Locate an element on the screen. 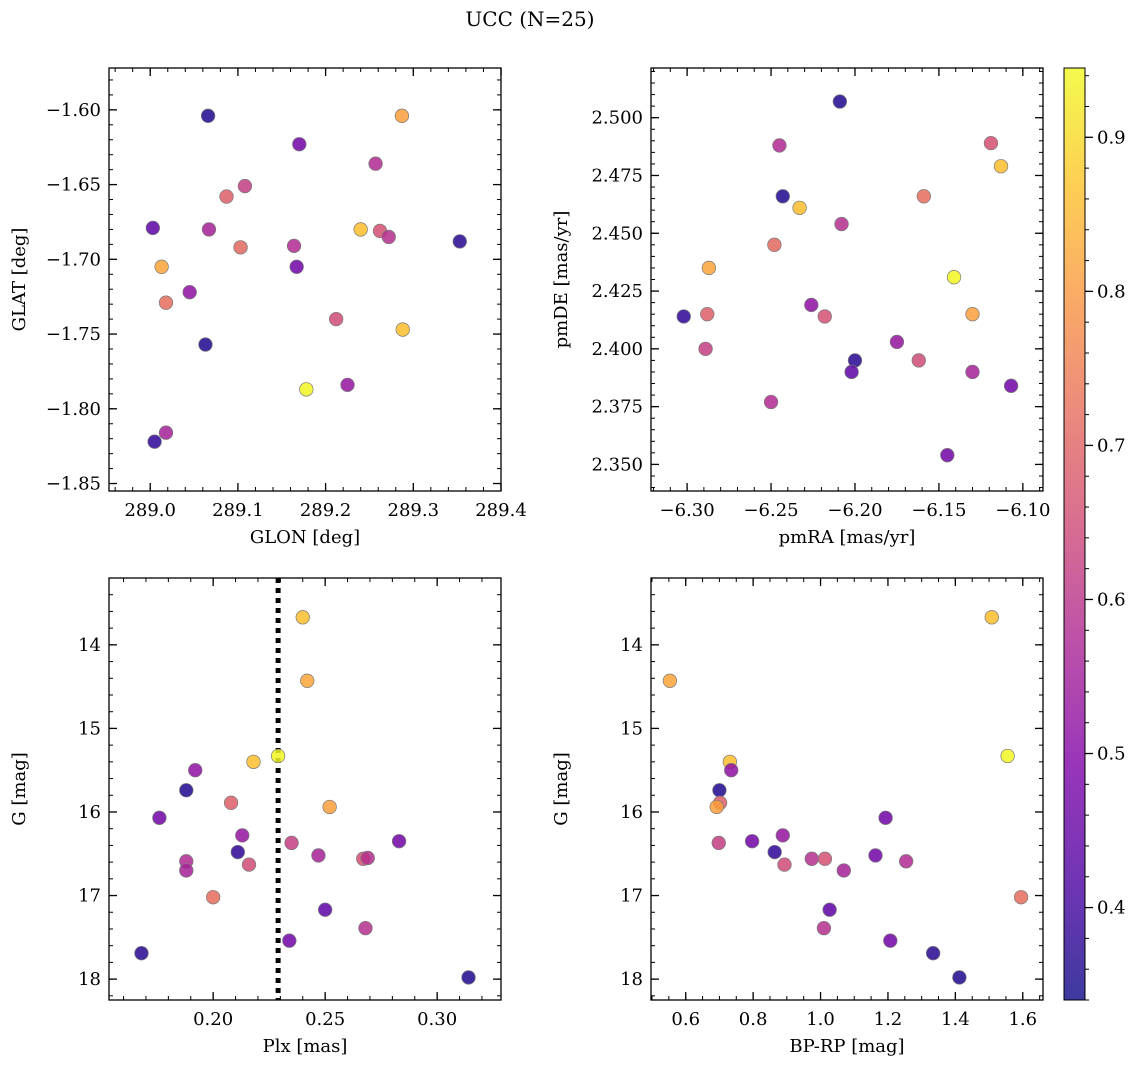 This screenshot has width=1136, height=1068. y-tick-label: −1.70 is located at coordinates (73, 259).